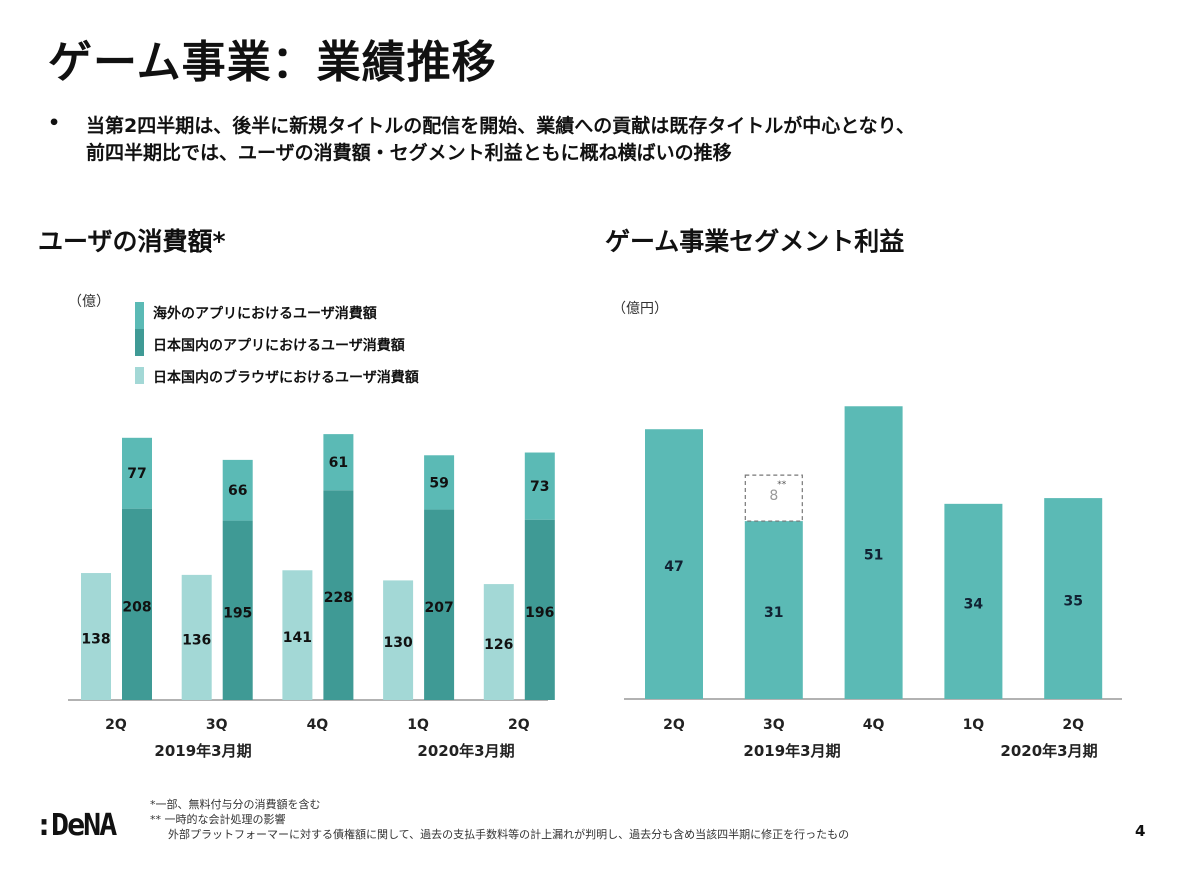  What do you see at coordinates (338, 598) in the screenshot?
I see `label-domestic-app: 228` at bounding box center [338, 598].